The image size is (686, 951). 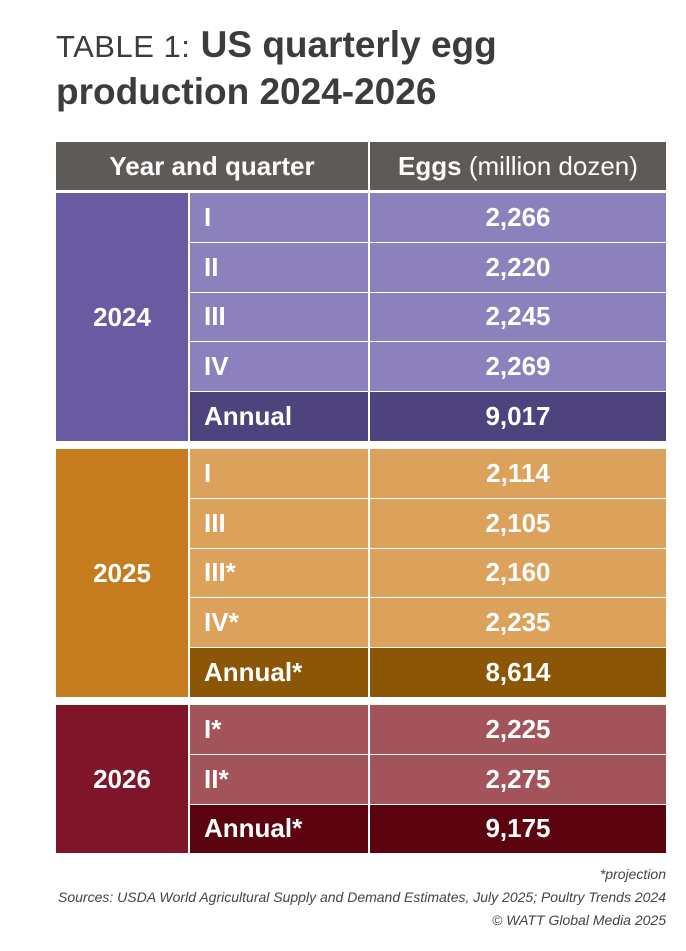 I want to click on copyright-note: © WATT Global Media 2025, so click(x=579, y=920).